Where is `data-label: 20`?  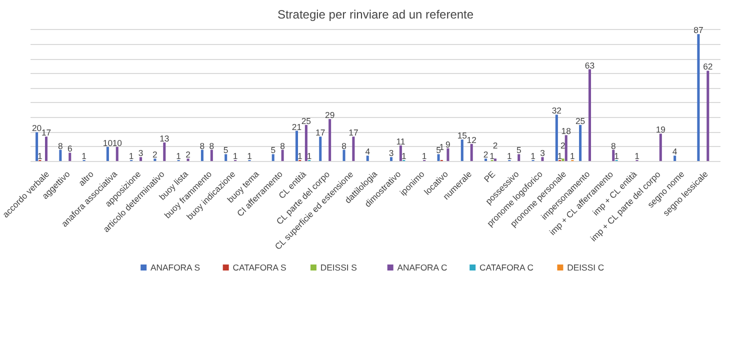
data-label: 20 is located at coordinates (37, 128).